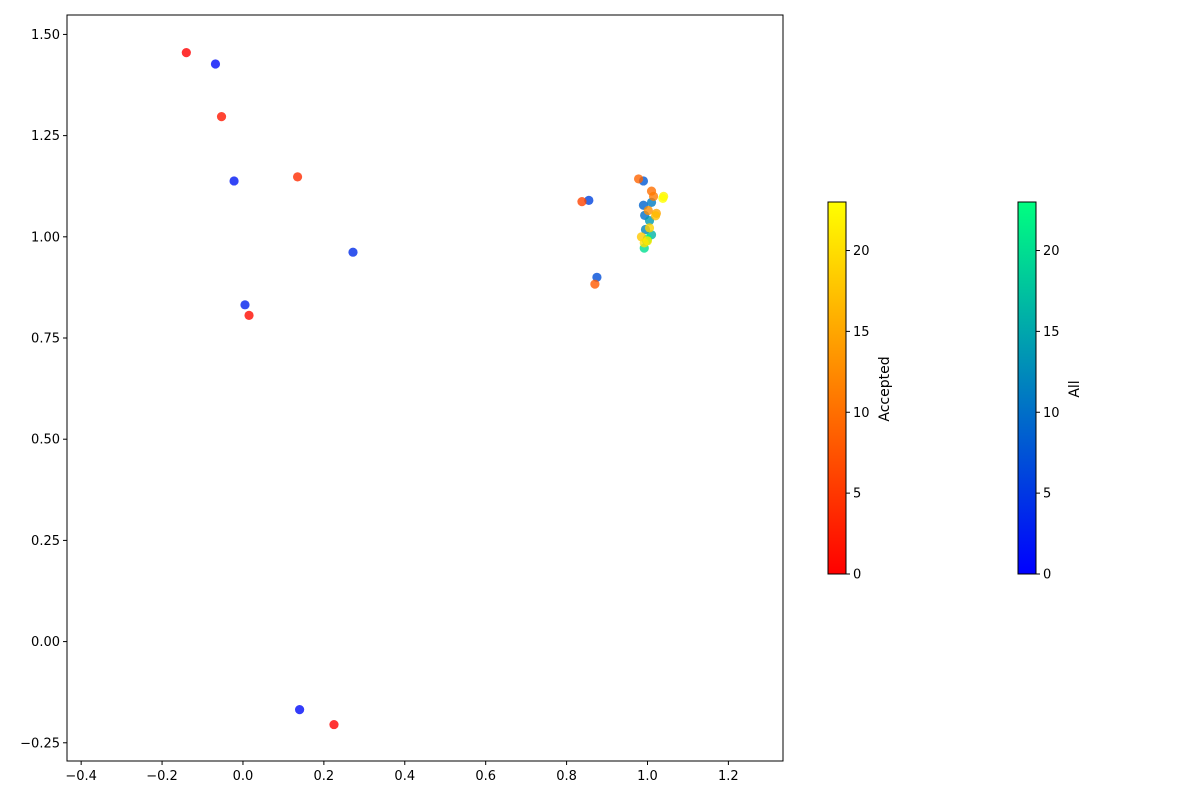 Image resolution: width=1200 pixels, height=800 pixels. Describe the element at coordinates (45, 642) in the screenshot. I see `y-tick-label: 0.00` at that location.